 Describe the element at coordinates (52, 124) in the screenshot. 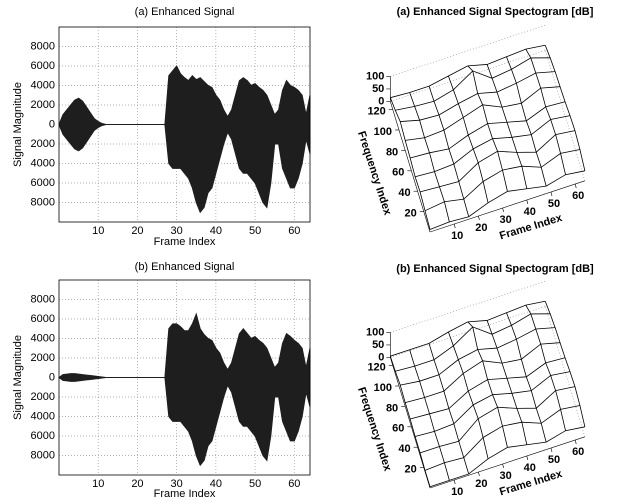

I see `y-tick-label: 0` at that location.